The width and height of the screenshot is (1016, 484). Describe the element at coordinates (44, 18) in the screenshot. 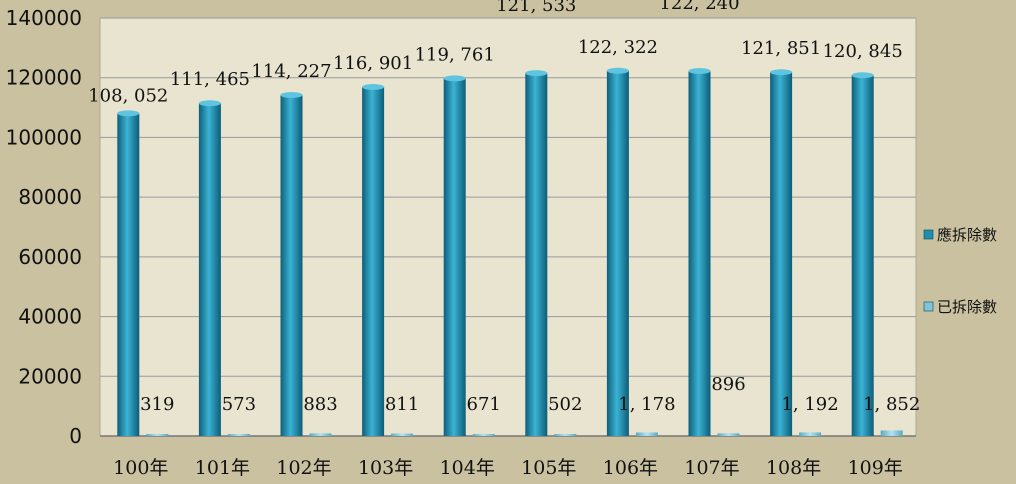

I see `y-tick-label: 140000` at that location.